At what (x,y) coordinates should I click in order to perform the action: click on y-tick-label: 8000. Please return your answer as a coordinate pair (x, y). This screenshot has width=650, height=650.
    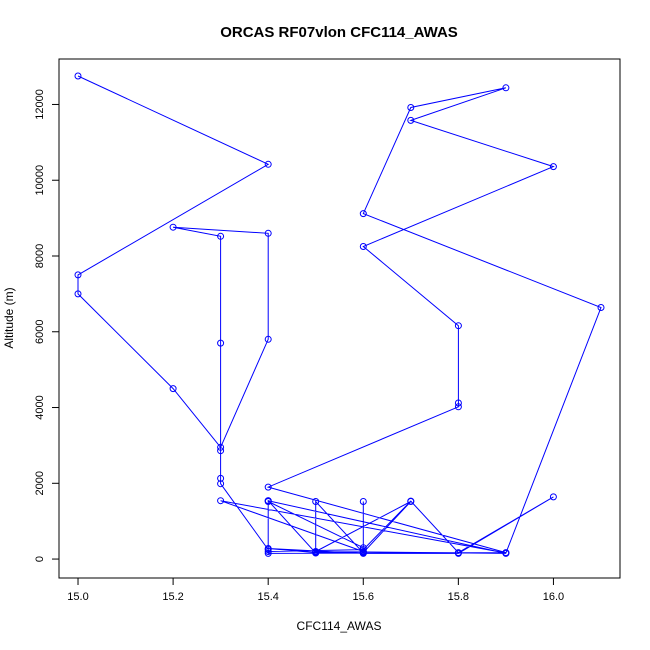
    Looking at the image, I should click on (40, 256).